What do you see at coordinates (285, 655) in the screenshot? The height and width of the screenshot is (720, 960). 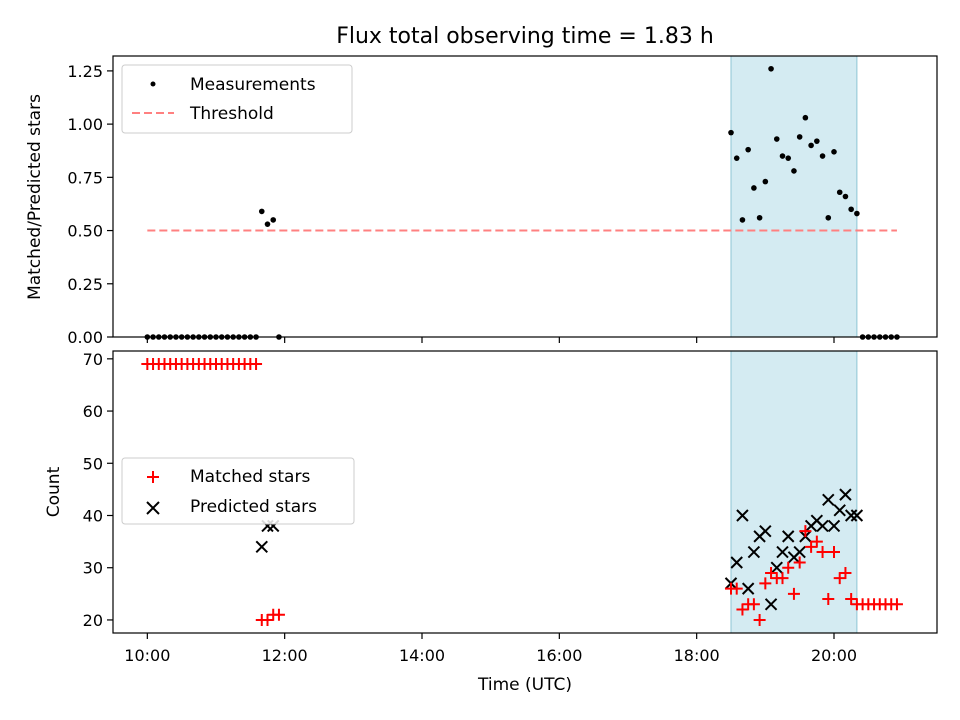 I see `x-tick-label: 12:00` at bounding box center [285, 655].